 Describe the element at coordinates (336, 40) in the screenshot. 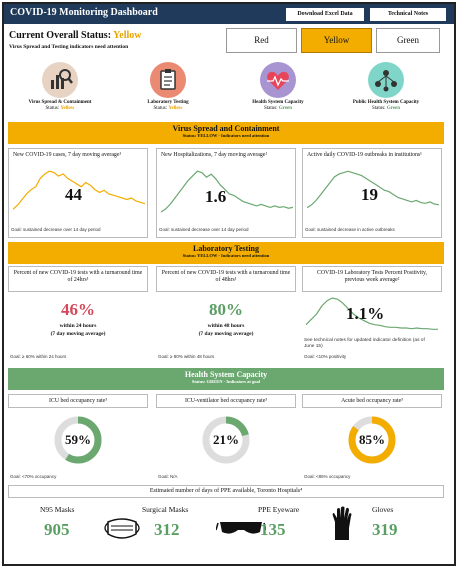

I see `status-yellow-button: Yellow` at that location.